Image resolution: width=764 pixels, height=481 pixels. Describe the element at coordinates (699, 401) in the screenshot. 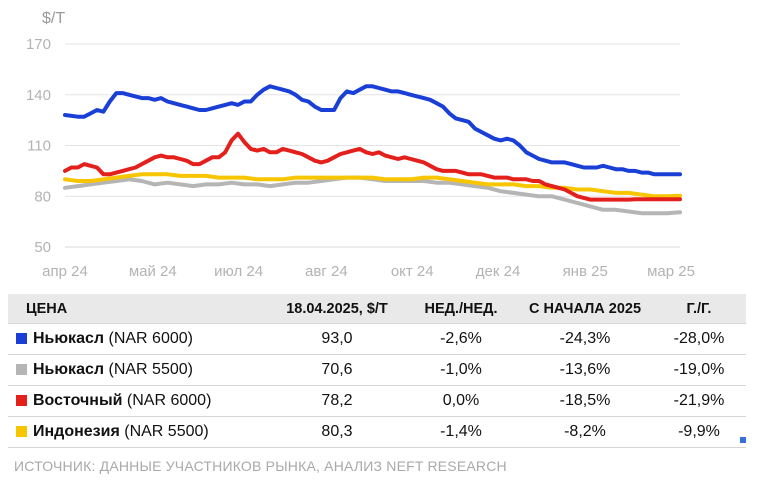

I see `row-yoy: -21,9%` at that location.